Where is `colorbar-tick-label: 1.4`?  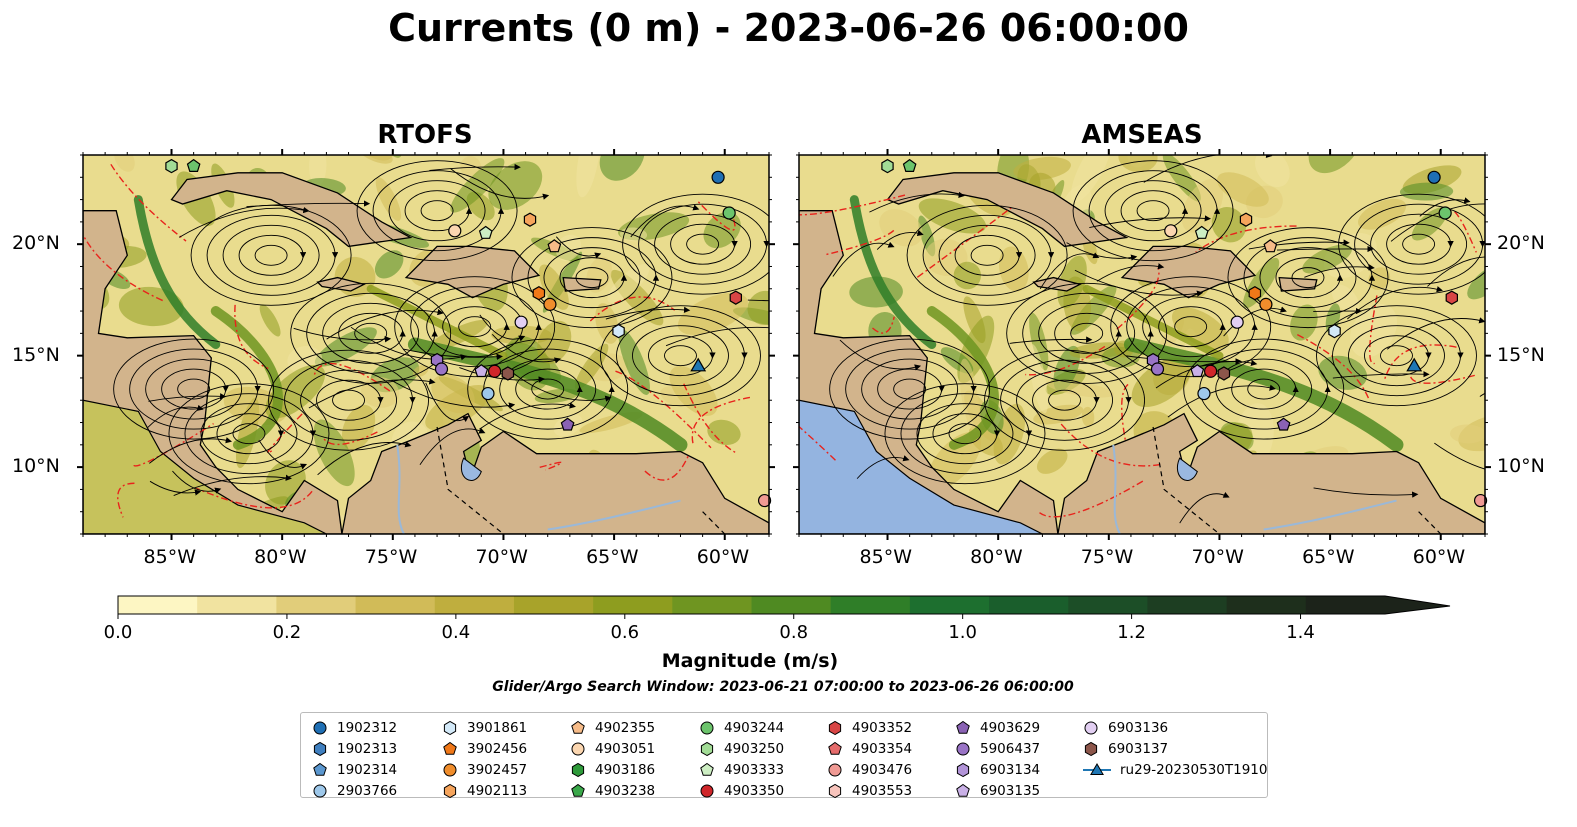 colorbar-tick-label: 1.4 is located at coordinates (1300, 632).